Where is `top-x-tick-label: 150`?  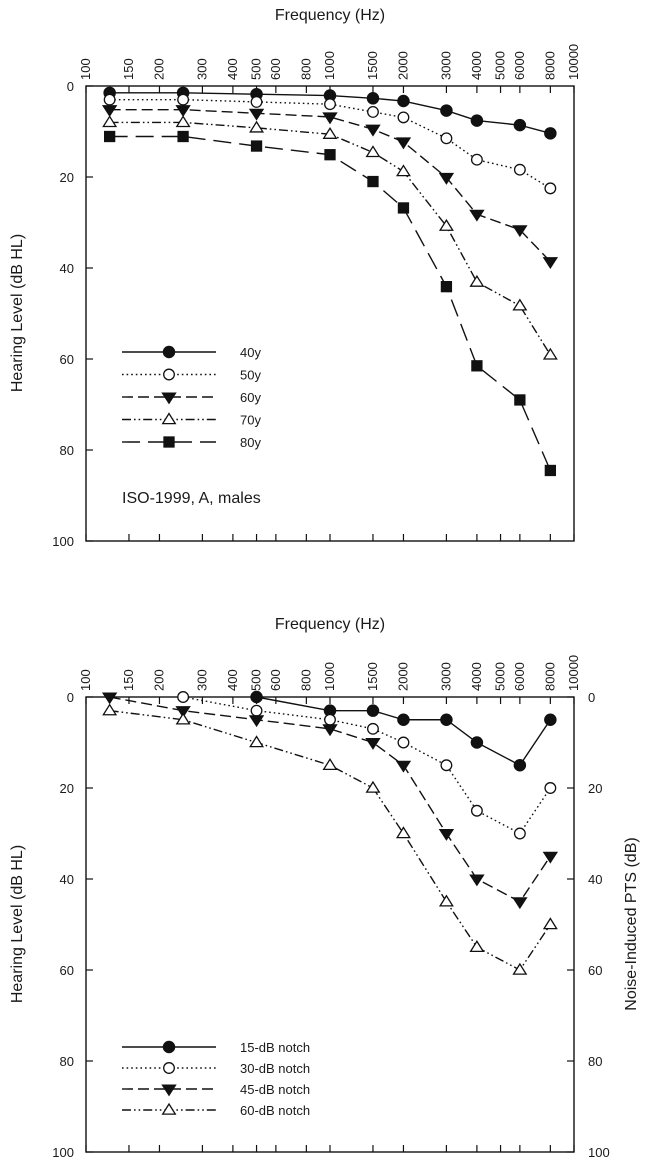
top-x-tick-label: 150 is located at coordinates (128, 69).